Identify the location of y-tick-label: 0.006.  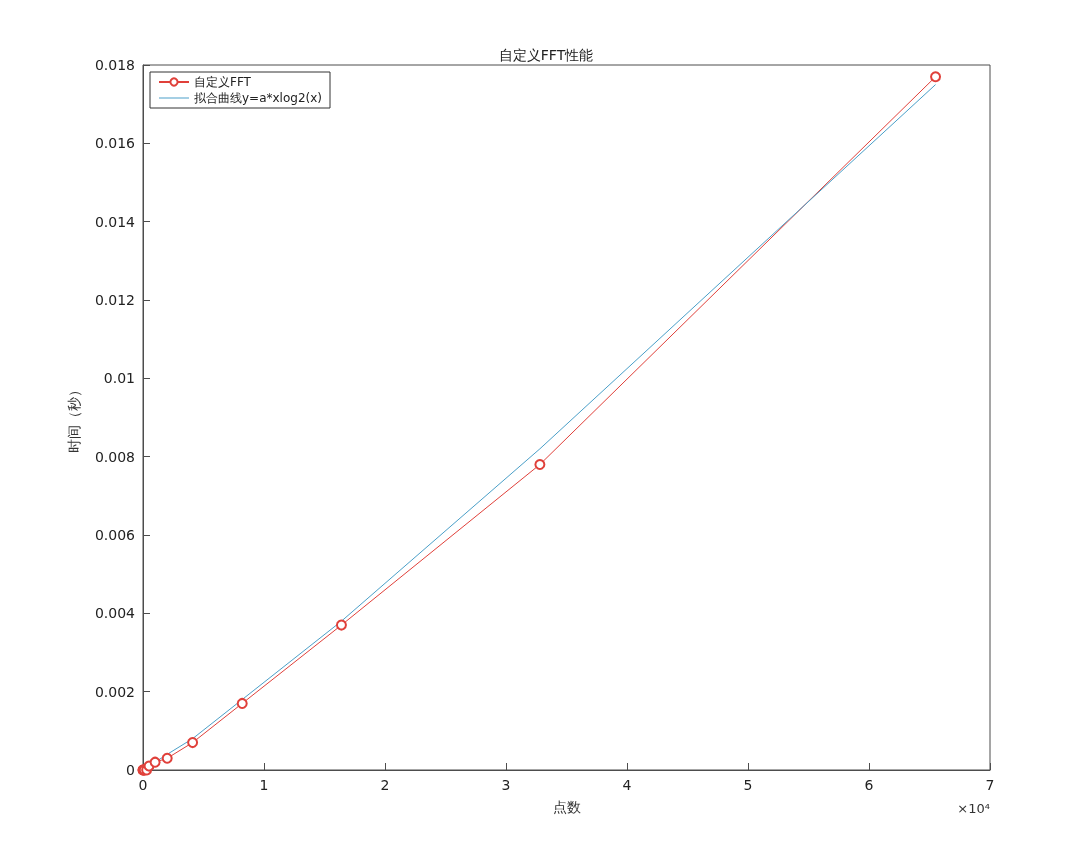
(115, 535).